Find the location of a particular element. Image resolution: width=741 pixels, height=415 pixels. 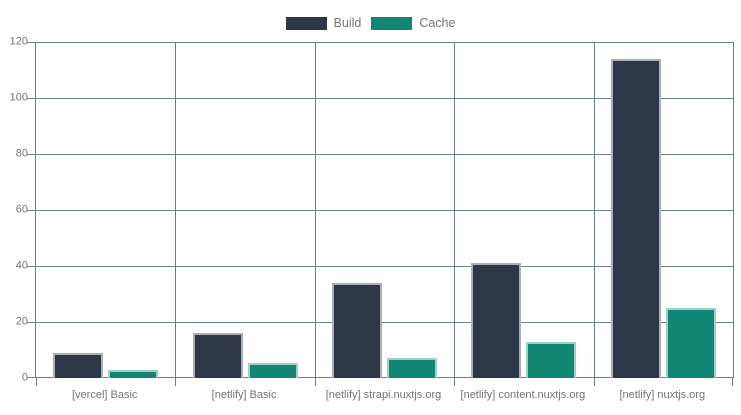

x-axis-category-label: [netlify] content.nuxtjs.org is located at coordinates (523, 395).